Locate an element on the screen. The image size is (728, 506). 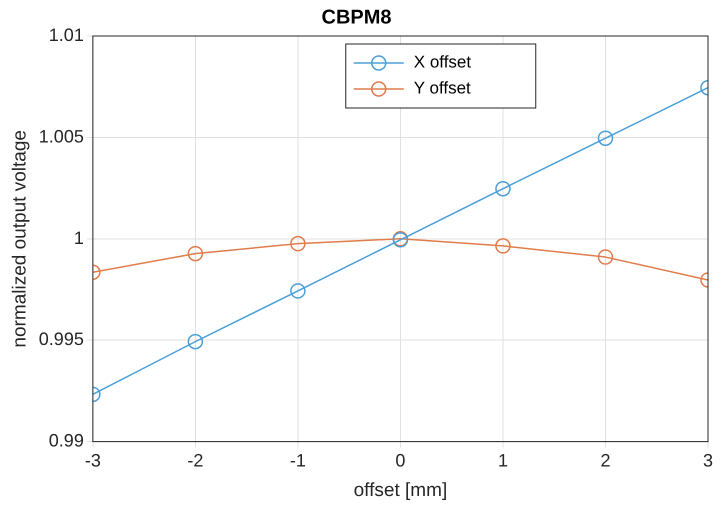
y-axis-title: normalized output voltage is located at coordinates (20, 239).